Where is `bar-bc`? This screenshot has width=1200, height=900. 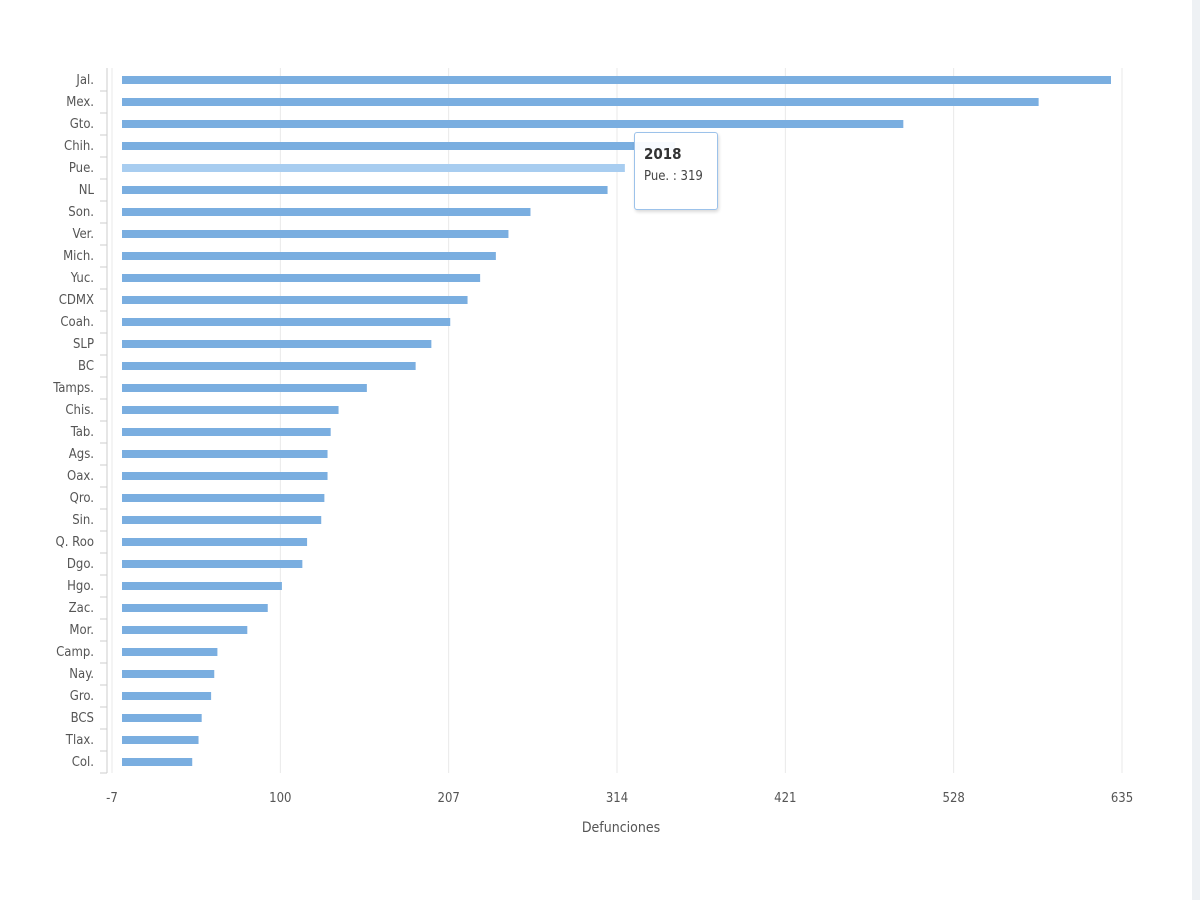 bar-bc is located at coordinates (269, 366).